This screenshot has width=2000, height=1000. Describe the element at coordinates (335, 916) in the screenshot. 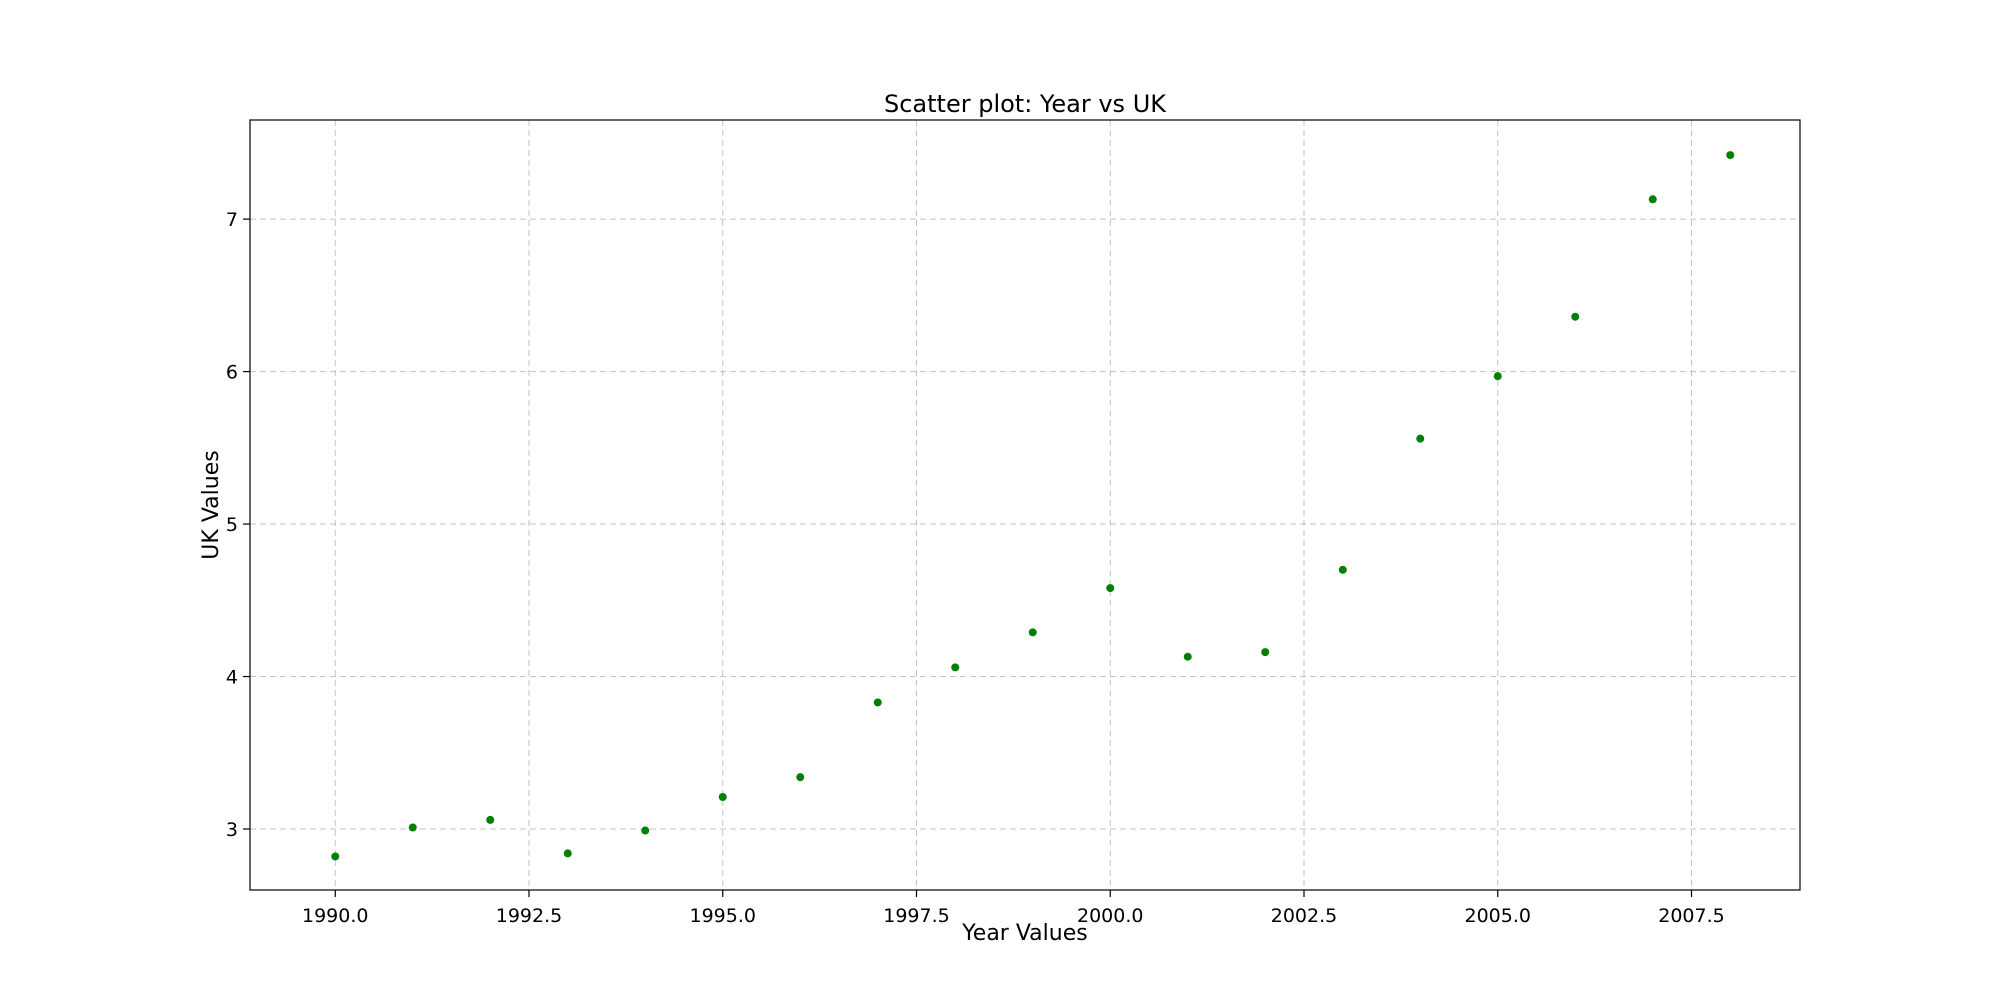

I see `x-tick-label: 1990.0` at that location.